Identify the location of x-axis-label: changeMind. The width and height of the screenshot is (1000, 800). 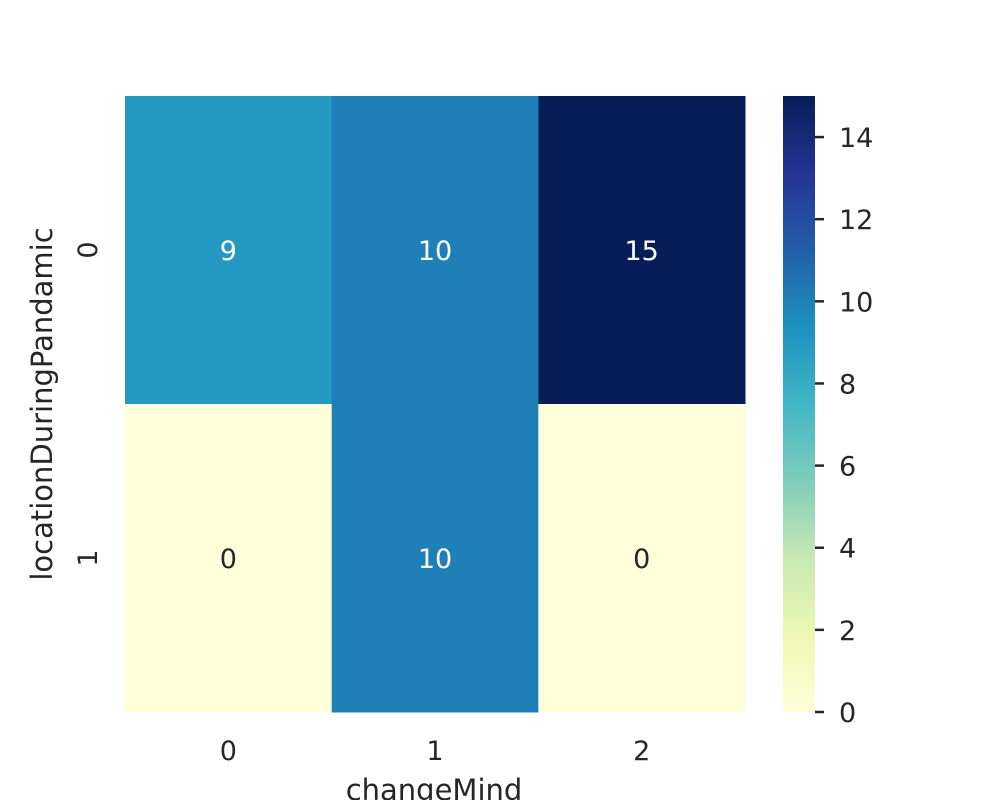
(434, 786).